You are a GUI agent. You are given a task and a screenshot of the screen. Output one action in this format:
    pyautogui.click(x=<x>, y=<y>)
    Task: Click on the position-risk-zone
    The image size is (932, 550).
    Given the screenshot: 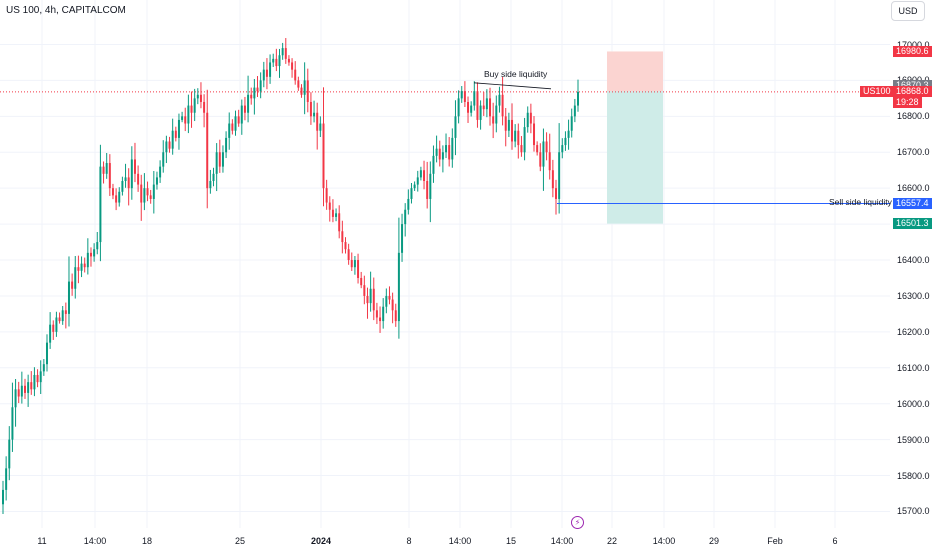 What is the action you would take?
    pyautogui.click(x=635, y=71)
    